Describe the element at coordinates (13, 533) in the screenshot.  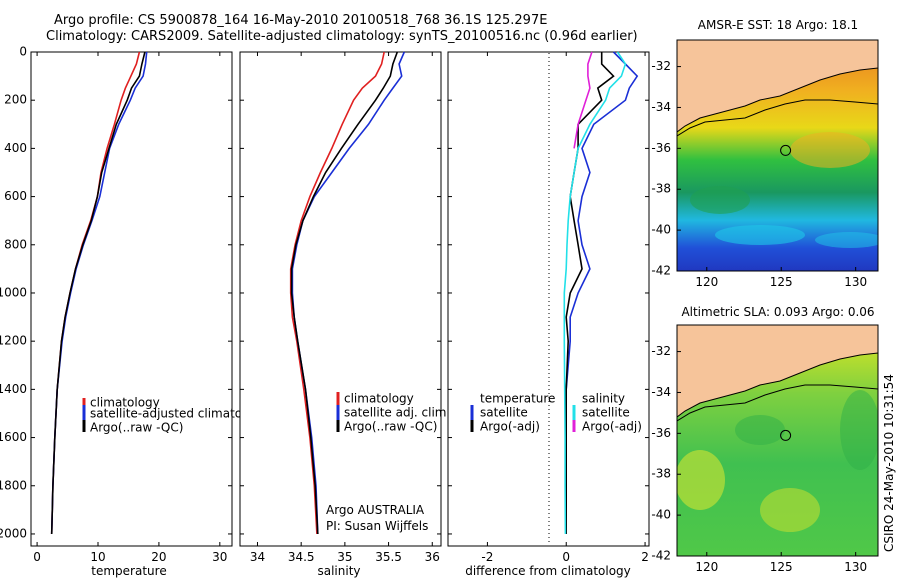
I see `y-tick-label: 2000` at that location.